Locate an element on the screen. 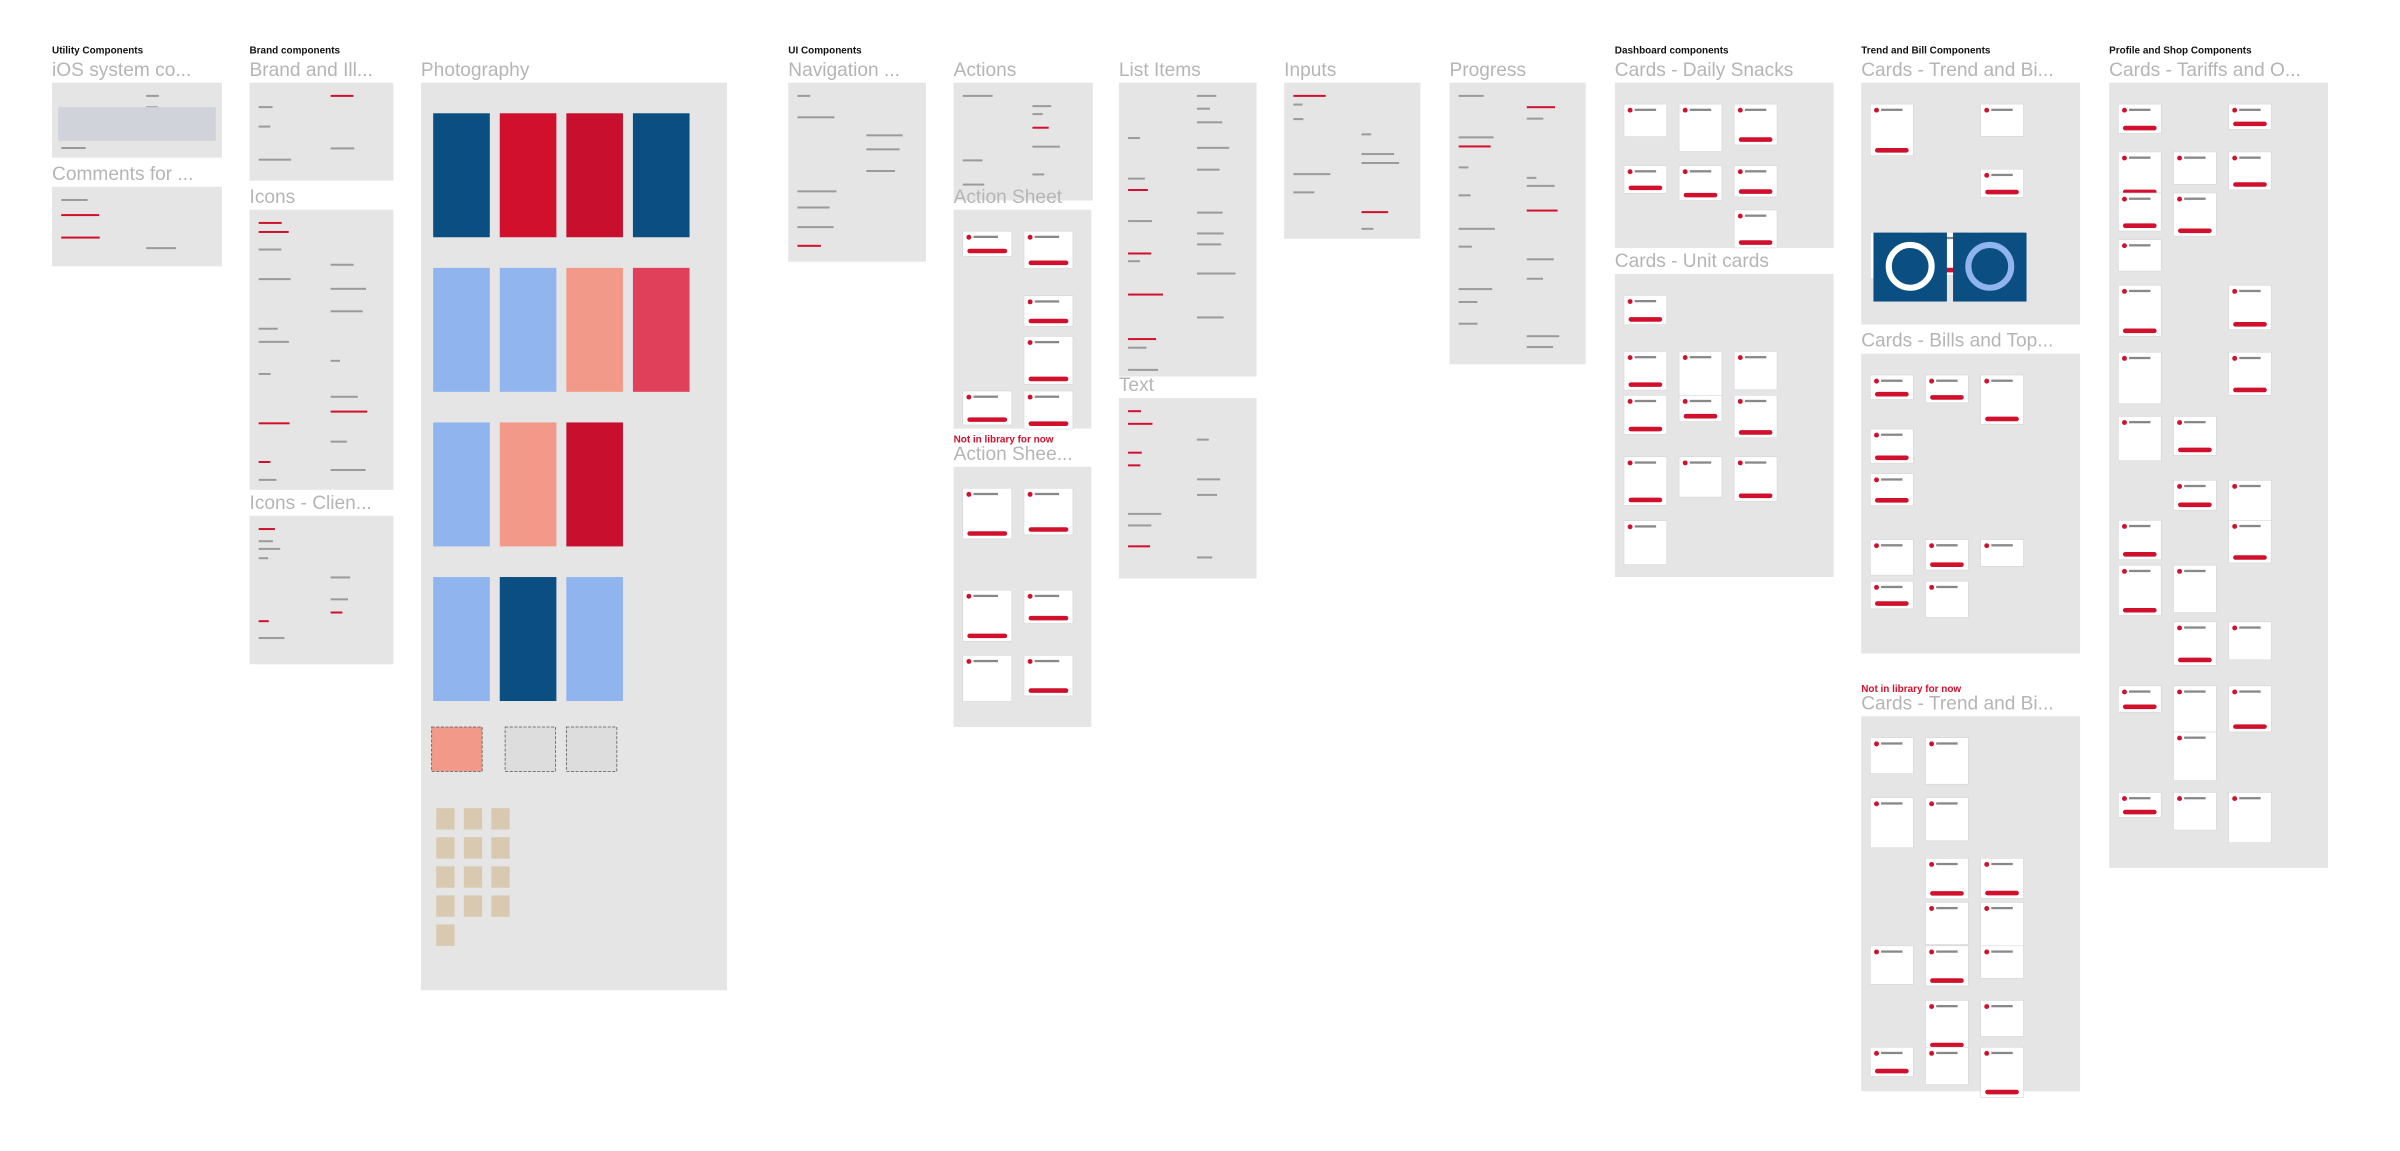 The image size is (2400, 1151). frame-title: Cards - Unit cards is located at coordinates (1692, 261).